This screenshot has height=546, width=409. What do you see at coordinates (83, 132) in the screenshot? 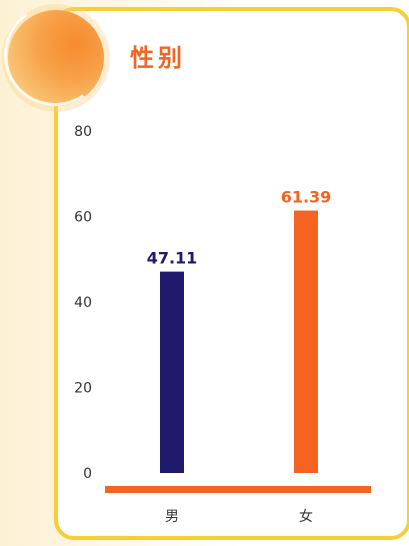
I see `y-tick-label: 80` at bounding box center [83, 132].